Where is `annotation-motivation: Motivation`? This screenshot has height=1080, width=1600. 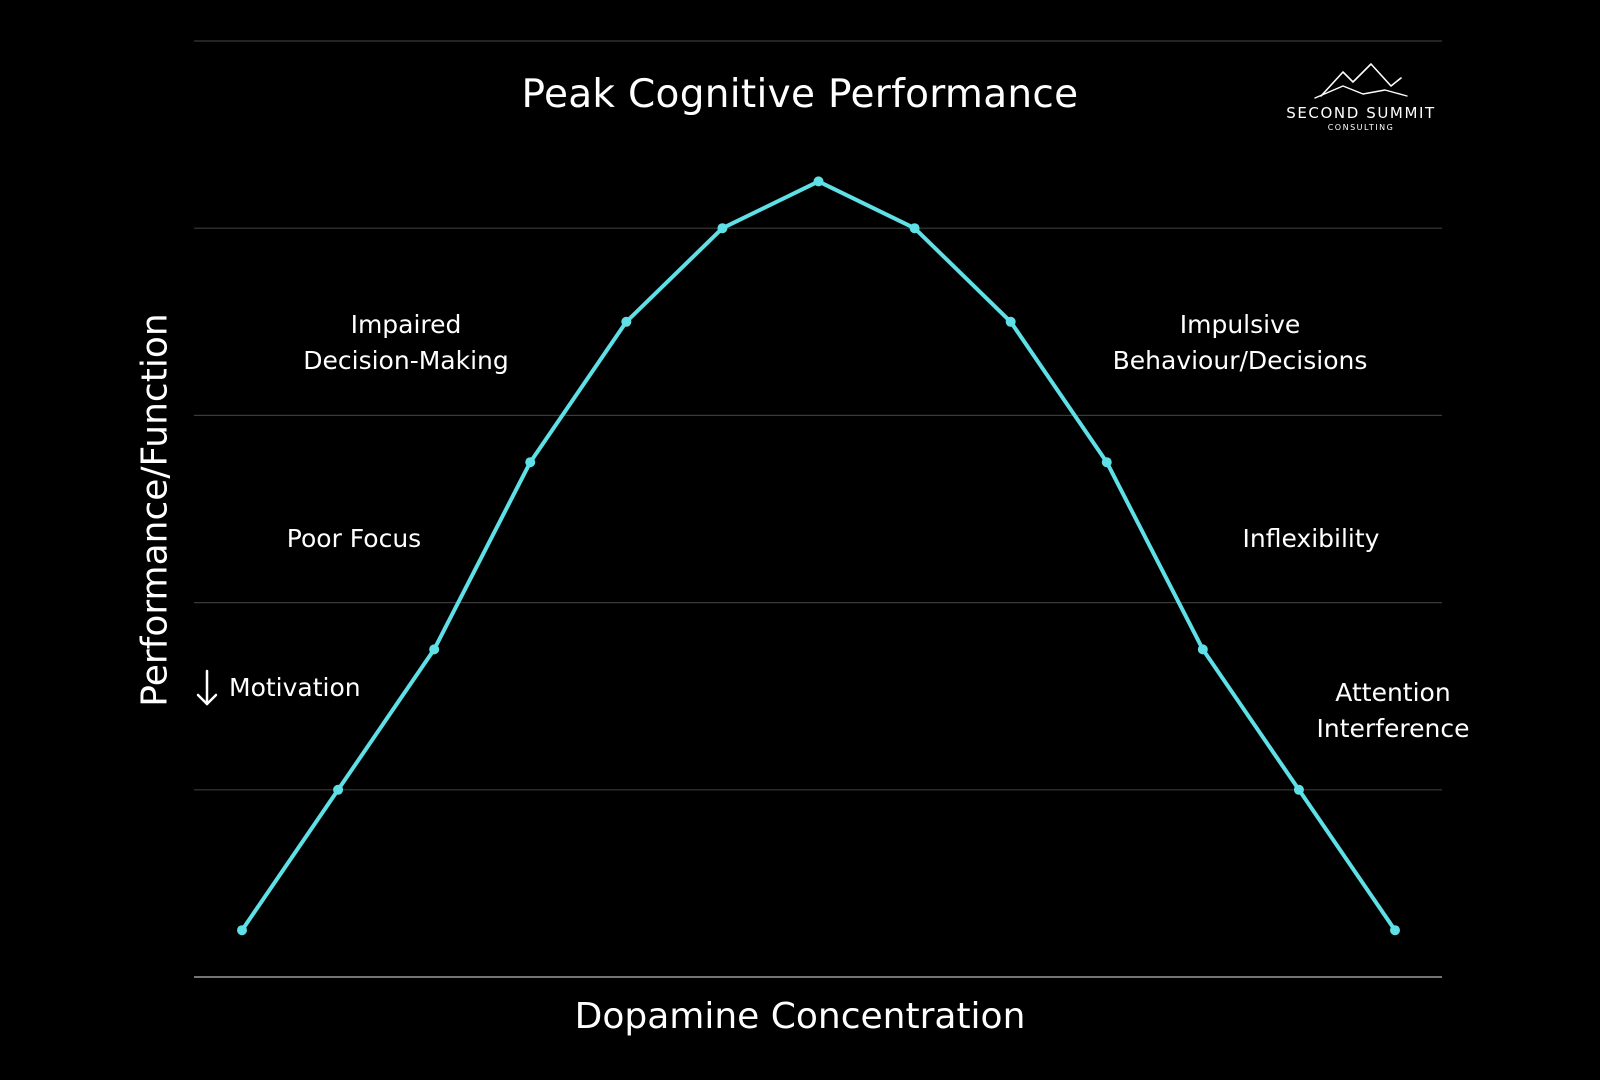
annotation-motivation: Motivation is located at coordinates (278, 688).